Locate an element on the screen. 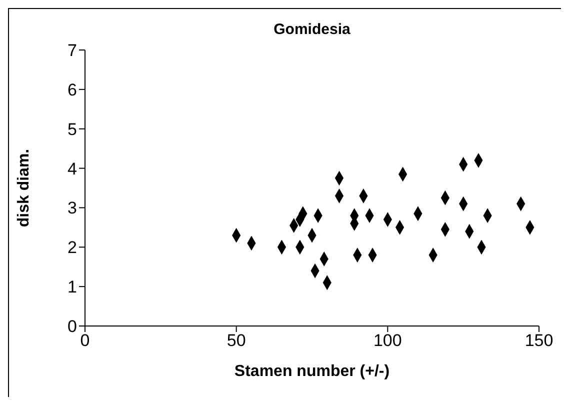 Image resolution: width=569 pixels, height=405 pixels. y-tick-label: 4 is located at coordinates (72, 168).